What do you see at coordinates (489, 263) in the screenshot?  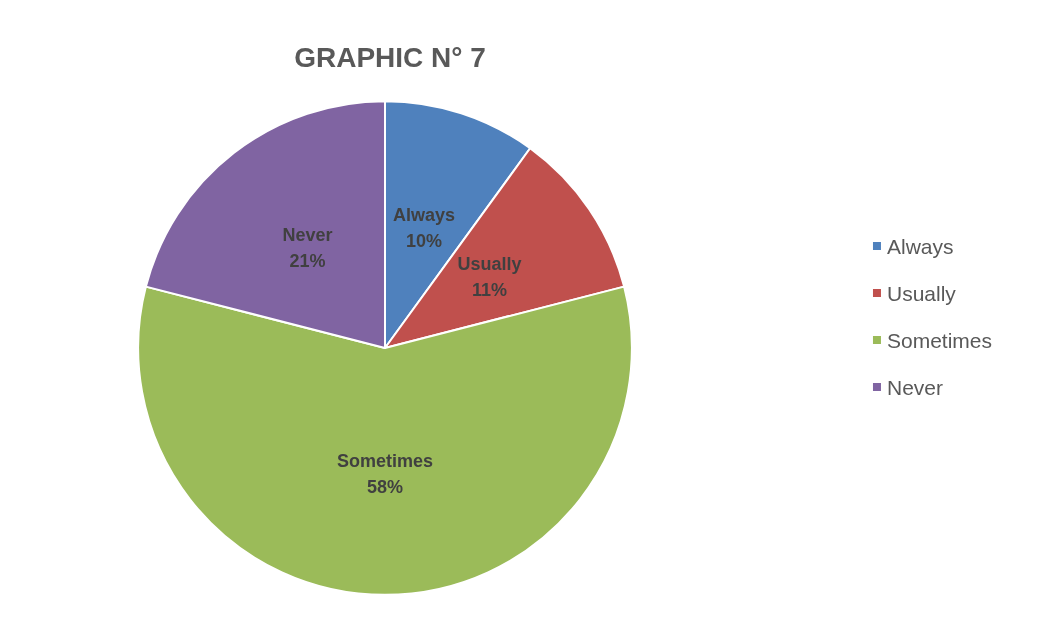 I see `slice-label: Usually` at bounding box center [489, 263].